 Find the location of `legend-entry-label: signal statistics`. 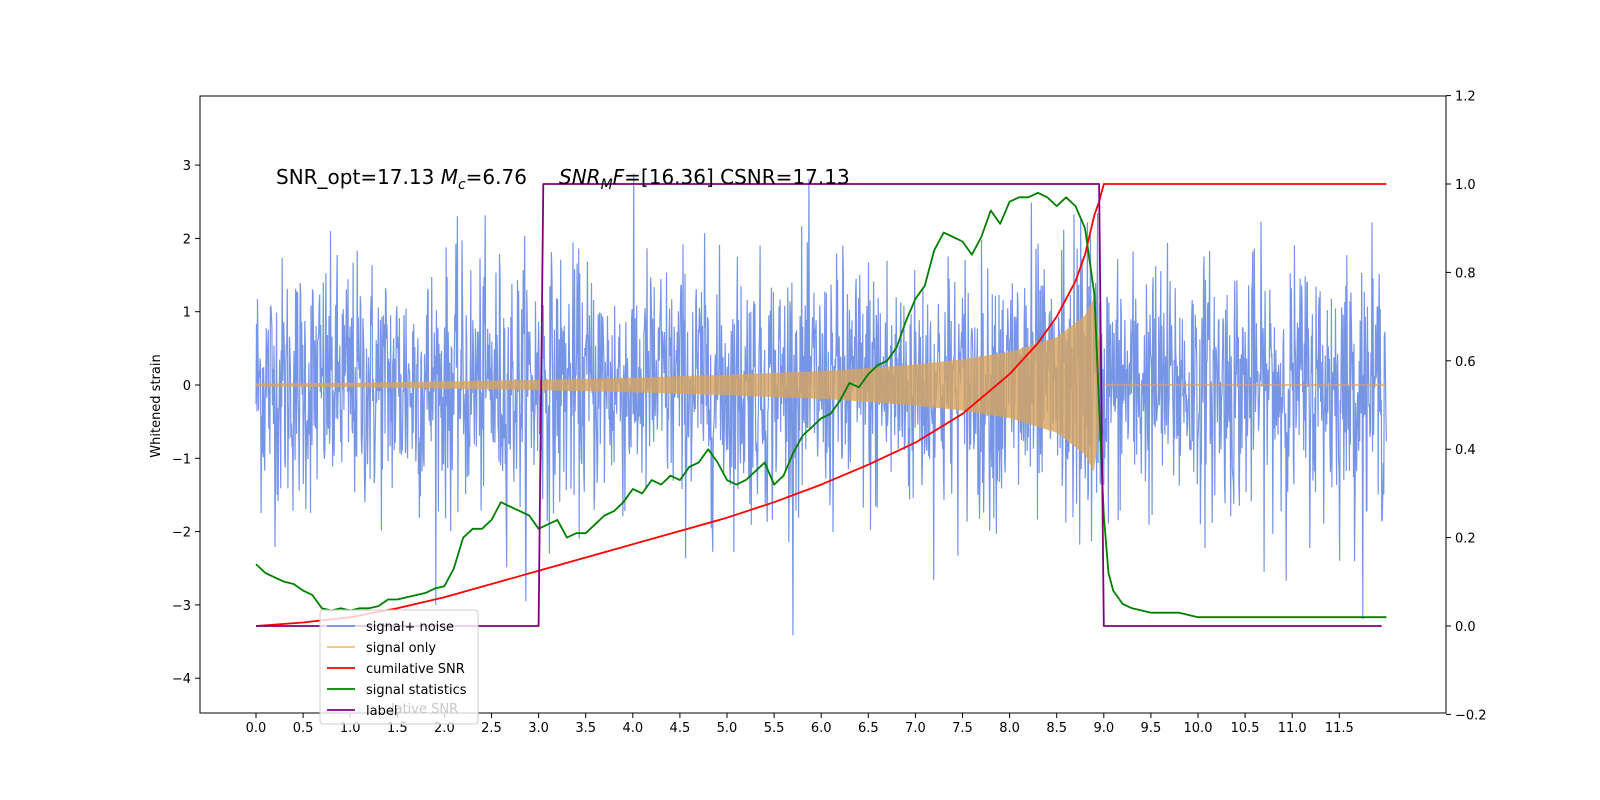

legend-entry-label: signal statistics is located at coordinates (416, 690).